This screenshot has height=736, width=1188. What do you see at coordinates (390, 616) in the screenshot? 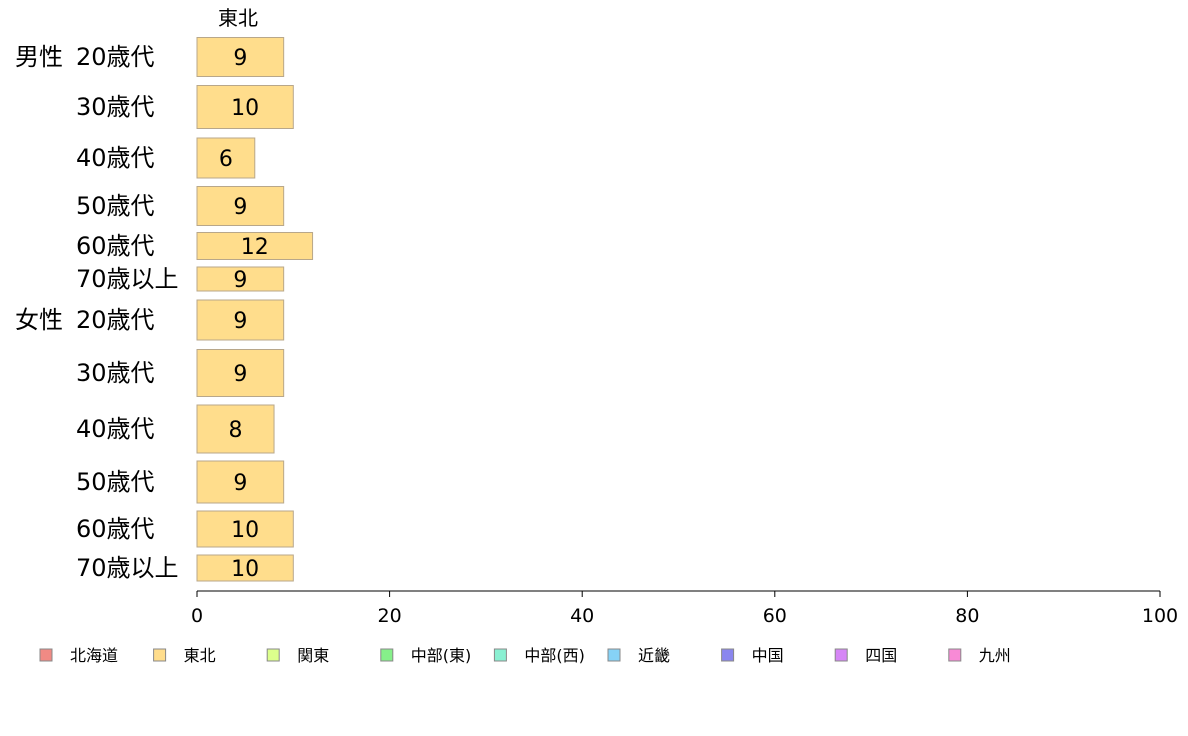
I see `x-tick-label: 20` at bounding box center [390, 616].